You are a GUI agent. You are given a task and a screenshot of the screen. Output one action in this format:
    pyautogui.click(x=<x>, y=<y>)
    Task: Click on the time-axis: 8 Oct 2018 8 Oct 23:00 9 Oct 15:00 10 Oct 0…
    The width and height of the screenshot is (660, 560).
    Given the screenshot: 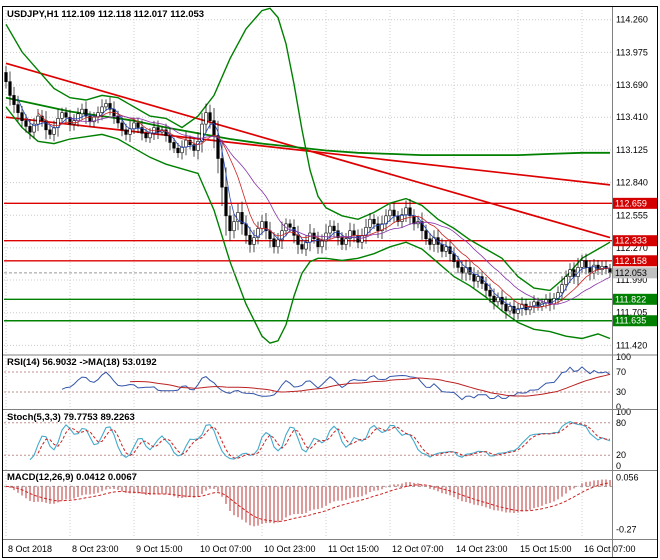 What is the action you would take?
    pyautogui.click(x=322, y=549)
    